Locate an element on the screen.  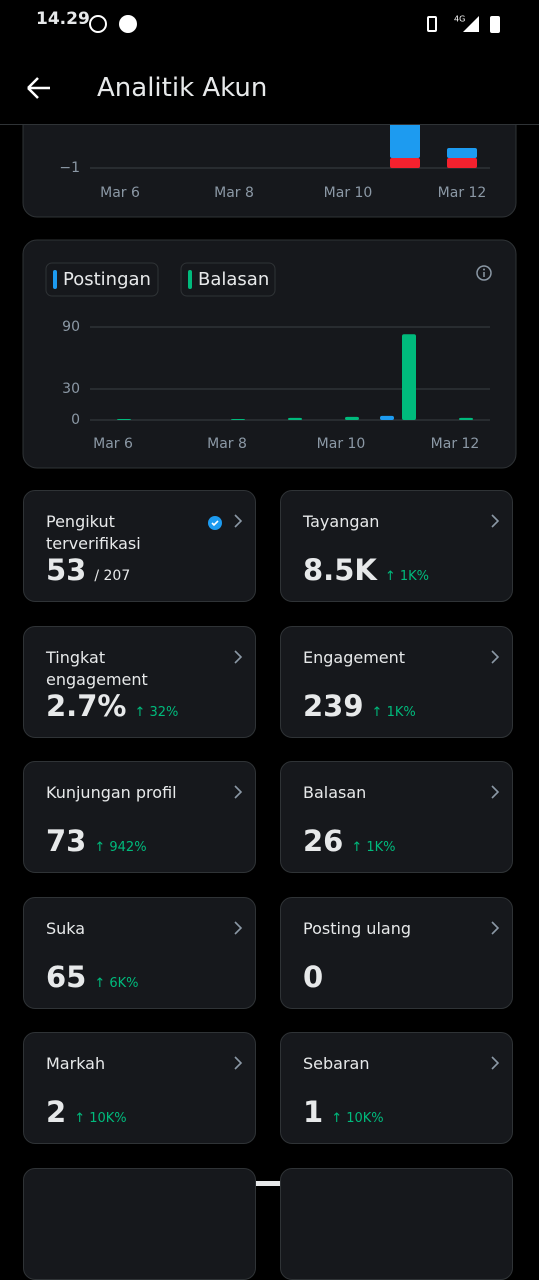
page-title: Analitik Akun is located at coordinates (182, 88).